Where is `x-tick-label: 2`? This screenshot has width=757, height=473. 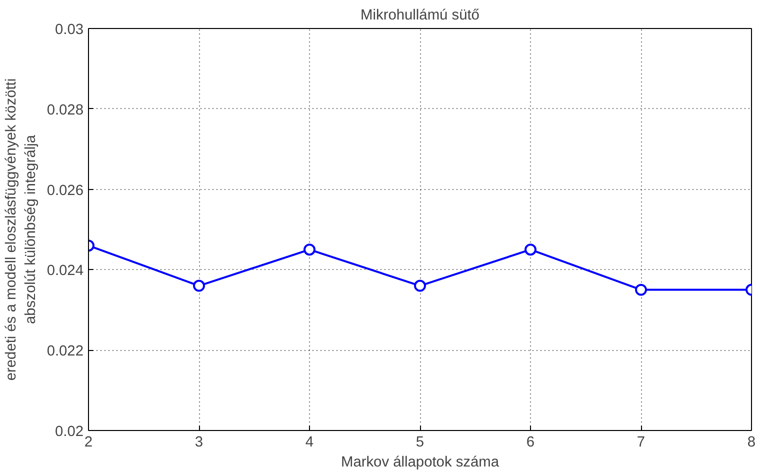
x-tick-label: 2 is located at coordinates (88, 442).